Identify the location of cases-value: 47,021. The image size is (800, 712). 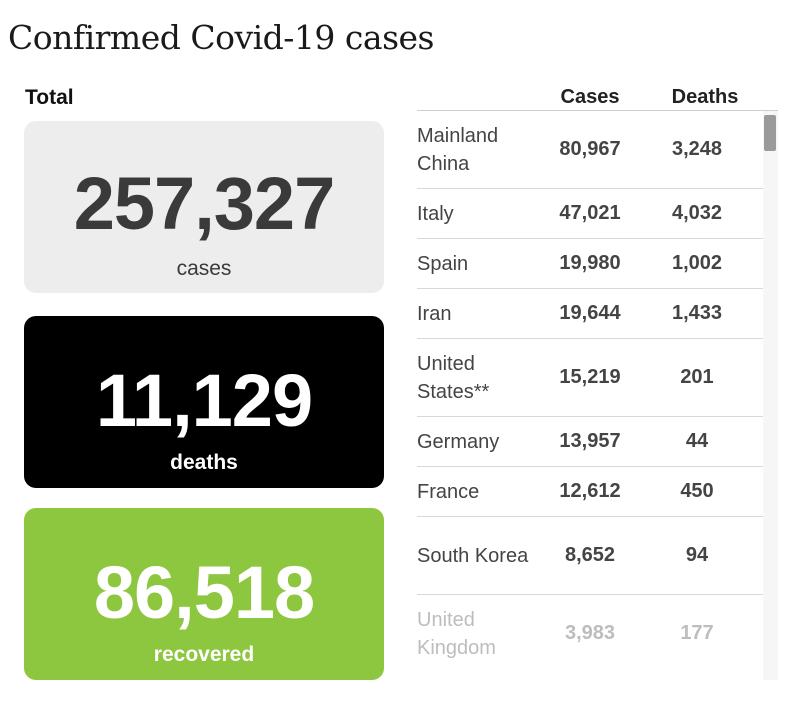
(590, 213).